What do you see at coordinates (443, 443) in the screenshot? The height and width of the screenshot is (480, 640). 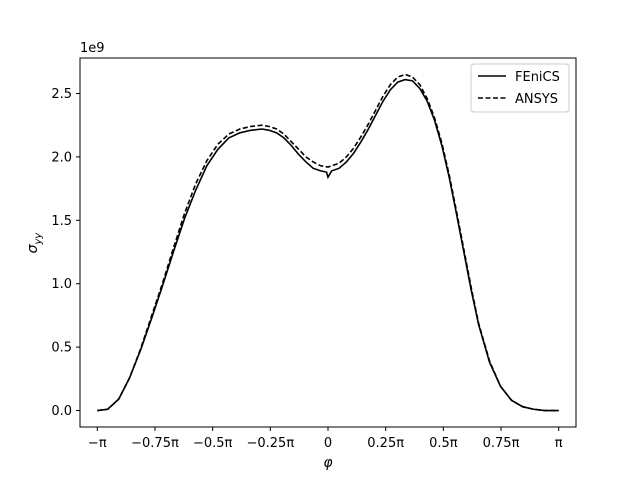 I see `x-tick-label: 0.5π` at bounding box center [443, 443].